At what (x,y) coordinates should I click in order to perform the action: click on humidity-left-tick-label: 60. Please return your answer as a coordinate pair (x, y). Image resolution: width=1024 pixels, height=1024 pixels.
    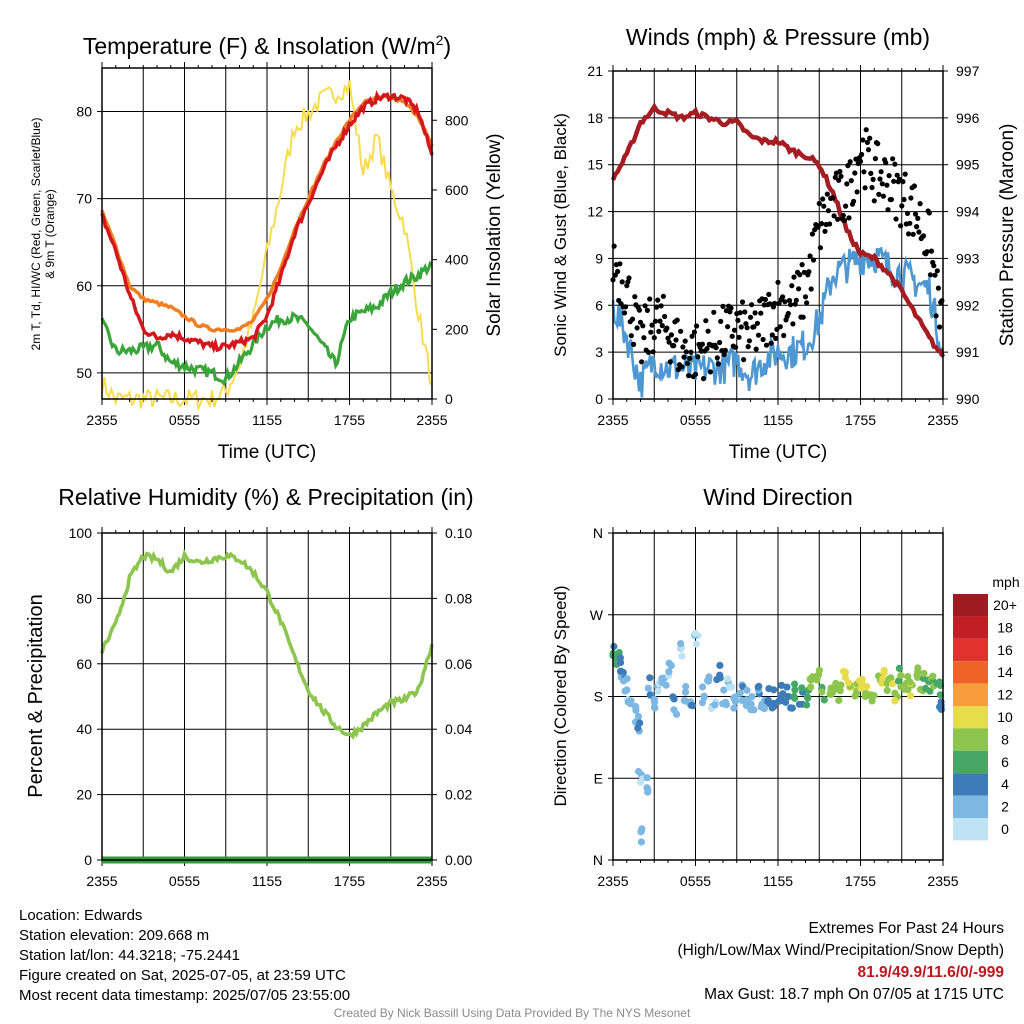
    Looking at the image, I should click on (84, 664).